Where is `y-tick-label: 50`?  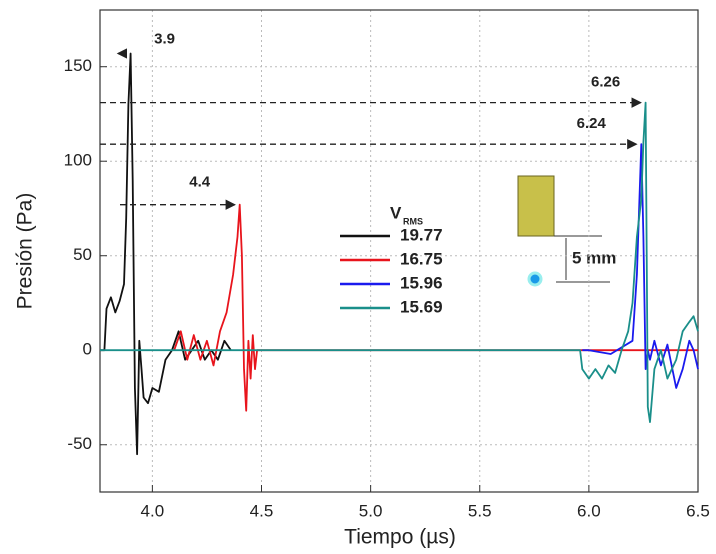 y-tick-label: 50 is located at coordinates (82, 254).